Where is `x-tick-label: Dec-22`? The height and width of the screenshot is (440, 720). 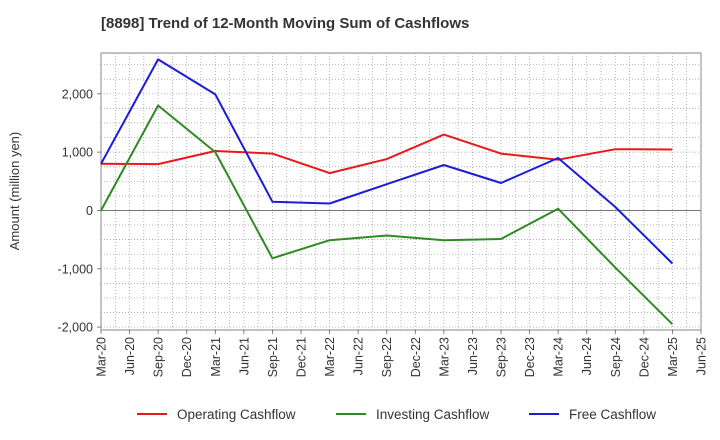
x-tick-label: Dec-22 is located at coordinates (416, 357).